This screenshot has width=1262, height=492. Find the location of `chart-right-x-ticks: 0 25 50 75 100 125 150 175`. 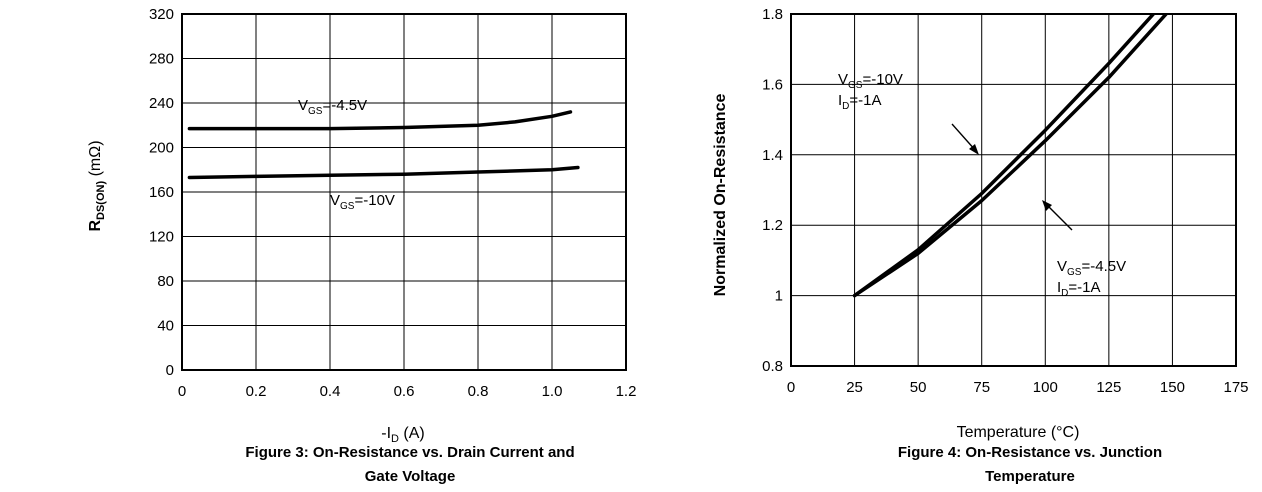

chart-right-x-ticks: 0 25 50 75 100 125 150 175 is located at coordinates (1018, 387).